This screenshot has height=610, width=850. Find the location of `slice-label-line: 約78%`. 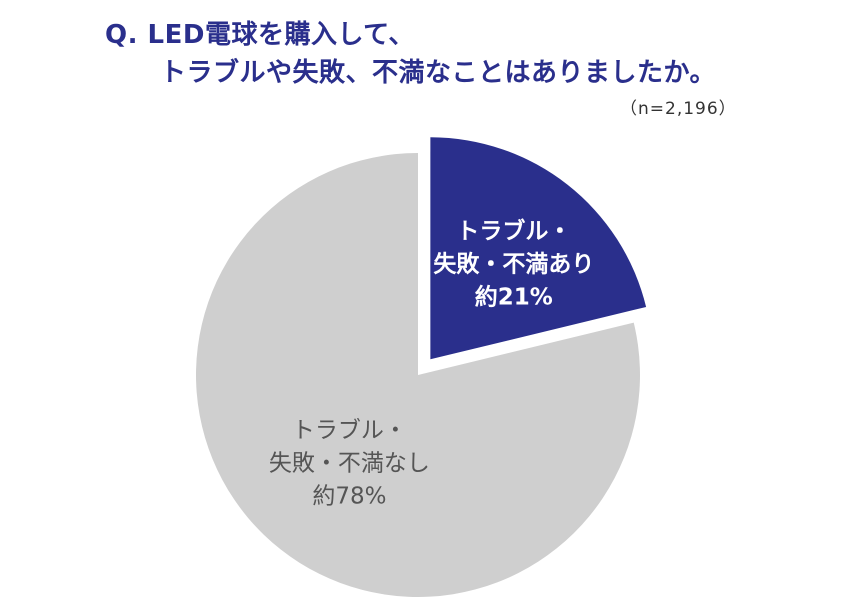

slice-label-line: 約78% is located at coordinates (349, 496).